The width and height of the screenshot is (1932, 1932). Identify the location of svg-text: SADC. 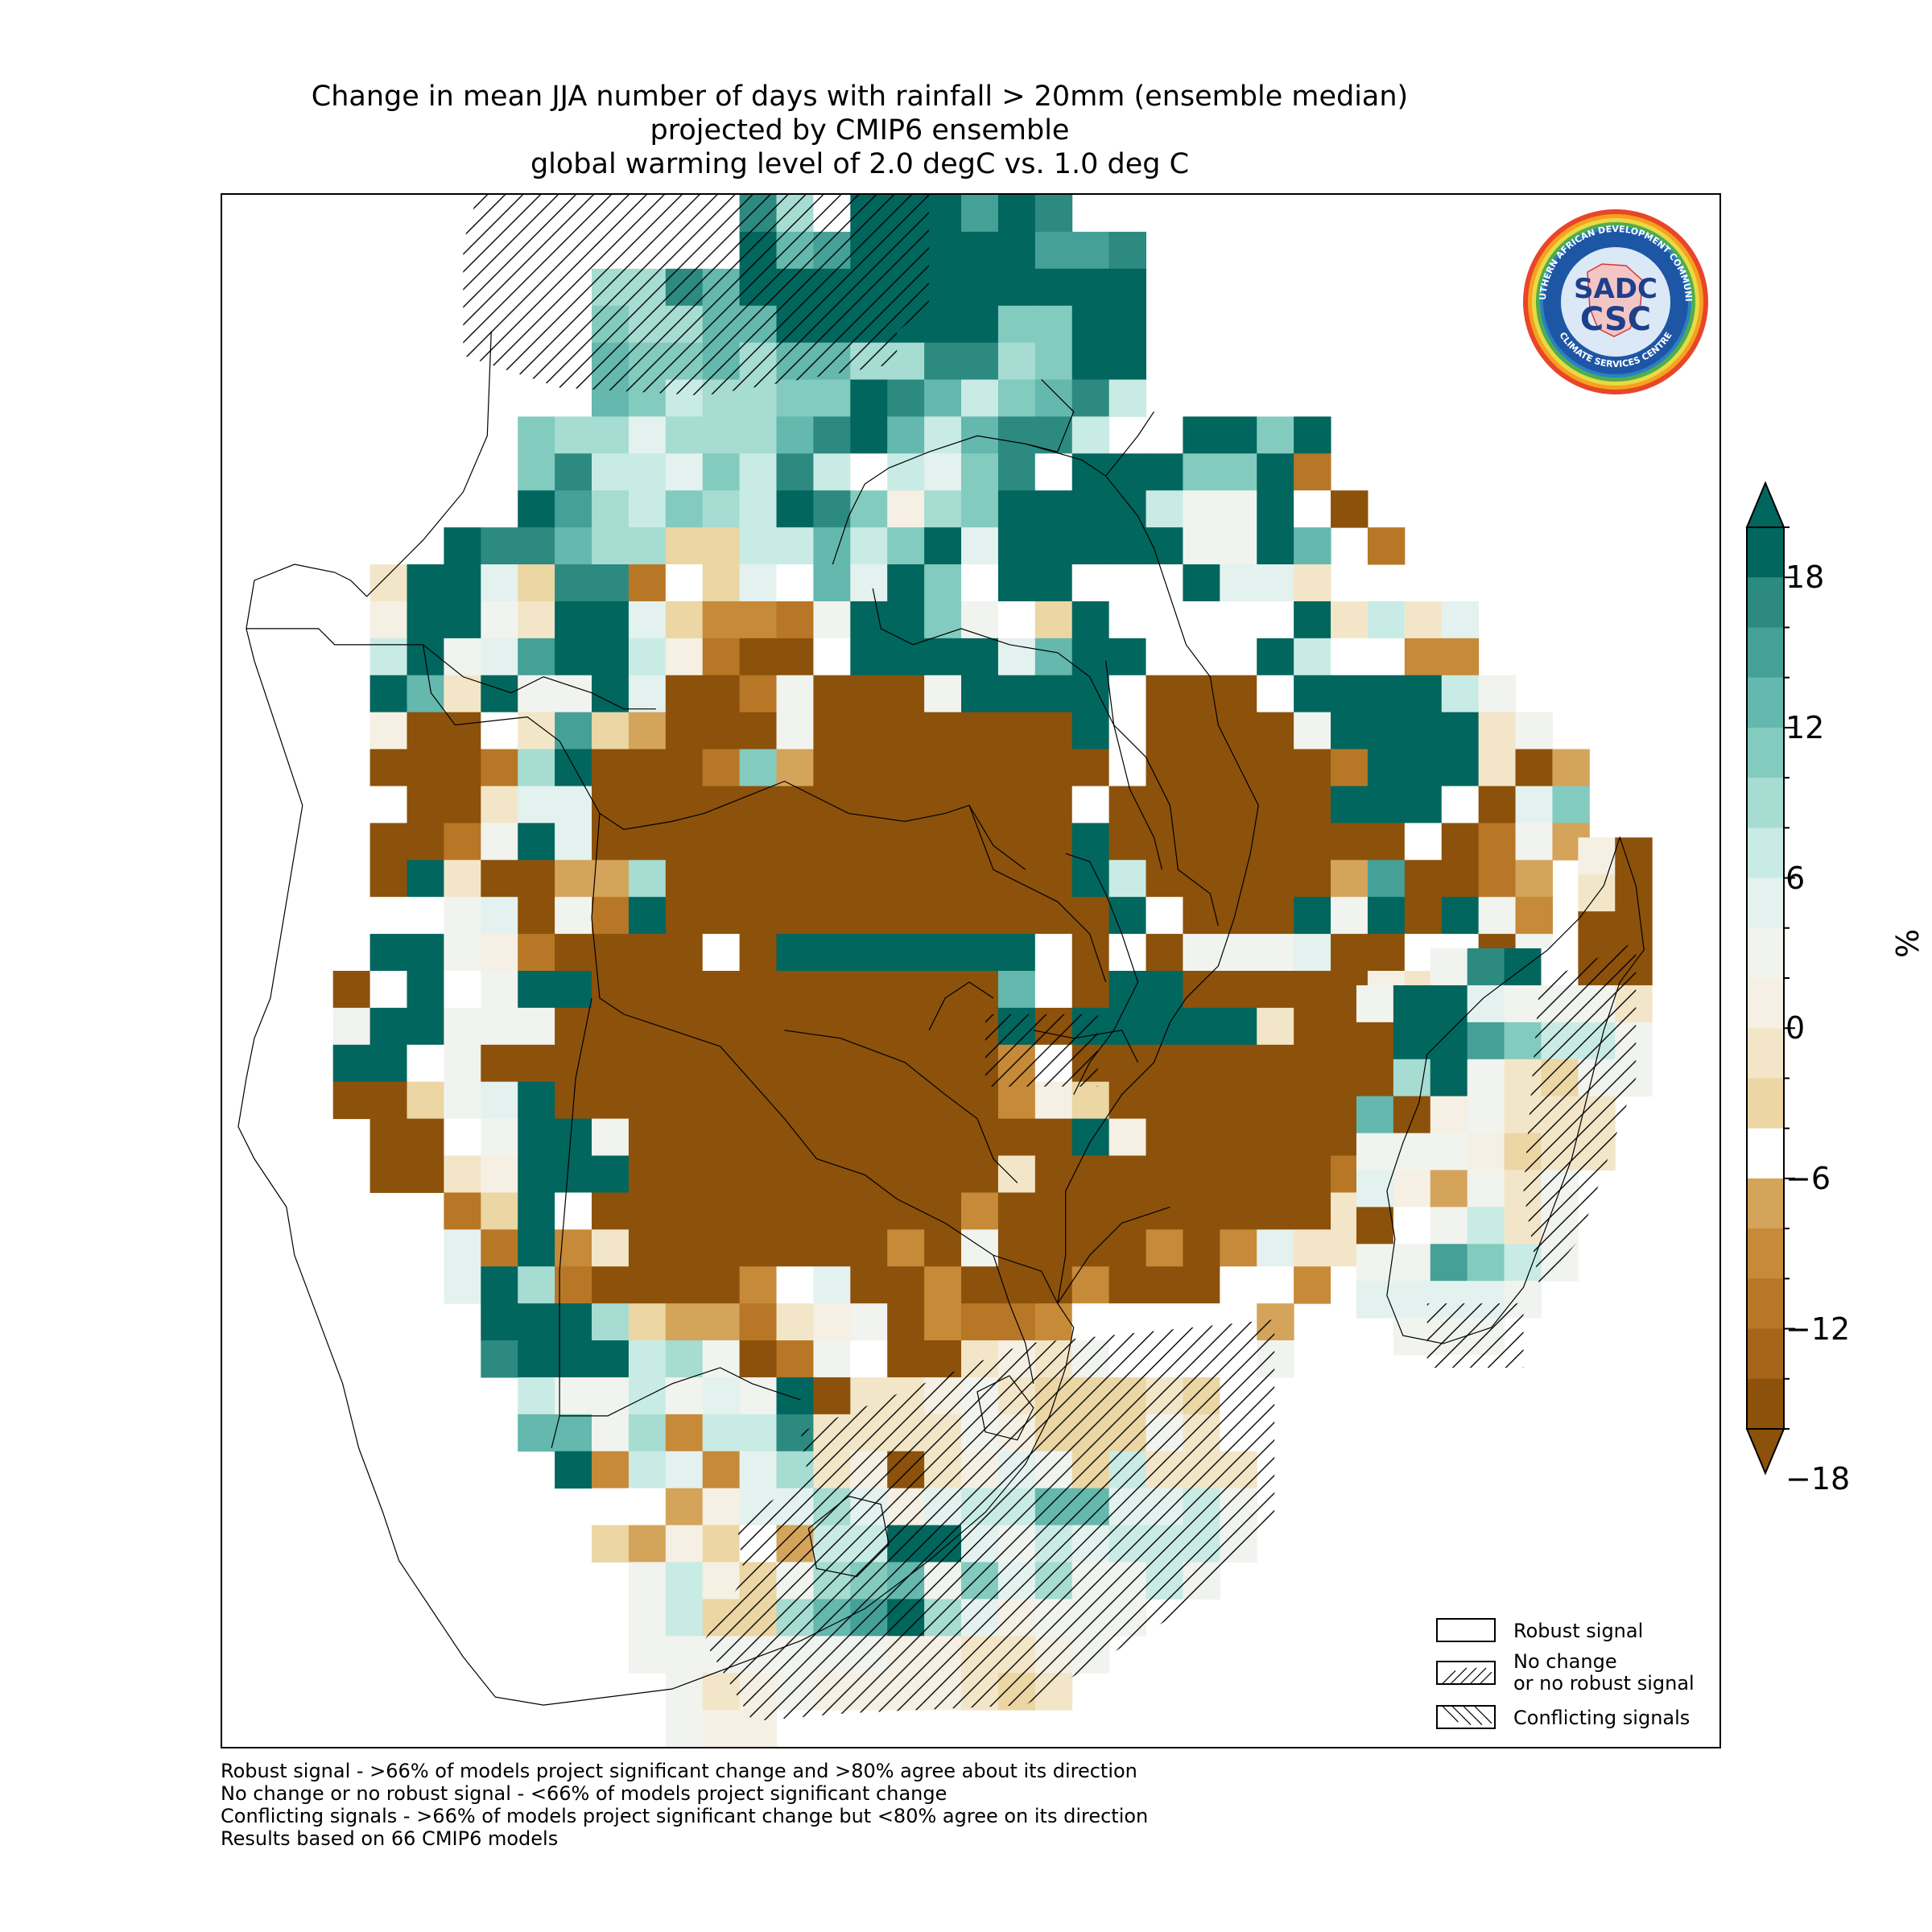
(1615, 289).